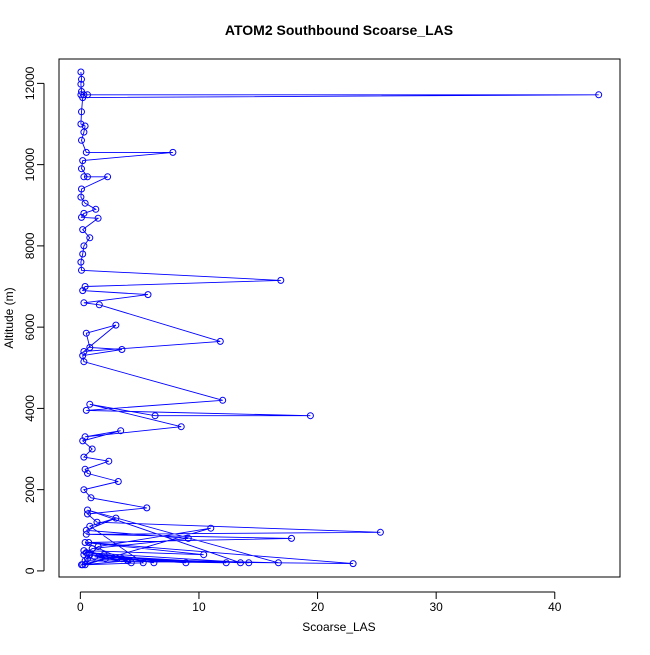 The image size is (650, 655). What do you see at coordinates (436, 607) in the screenshot?
I see `x-tick-label: 30` at bounding box center [436, 607].